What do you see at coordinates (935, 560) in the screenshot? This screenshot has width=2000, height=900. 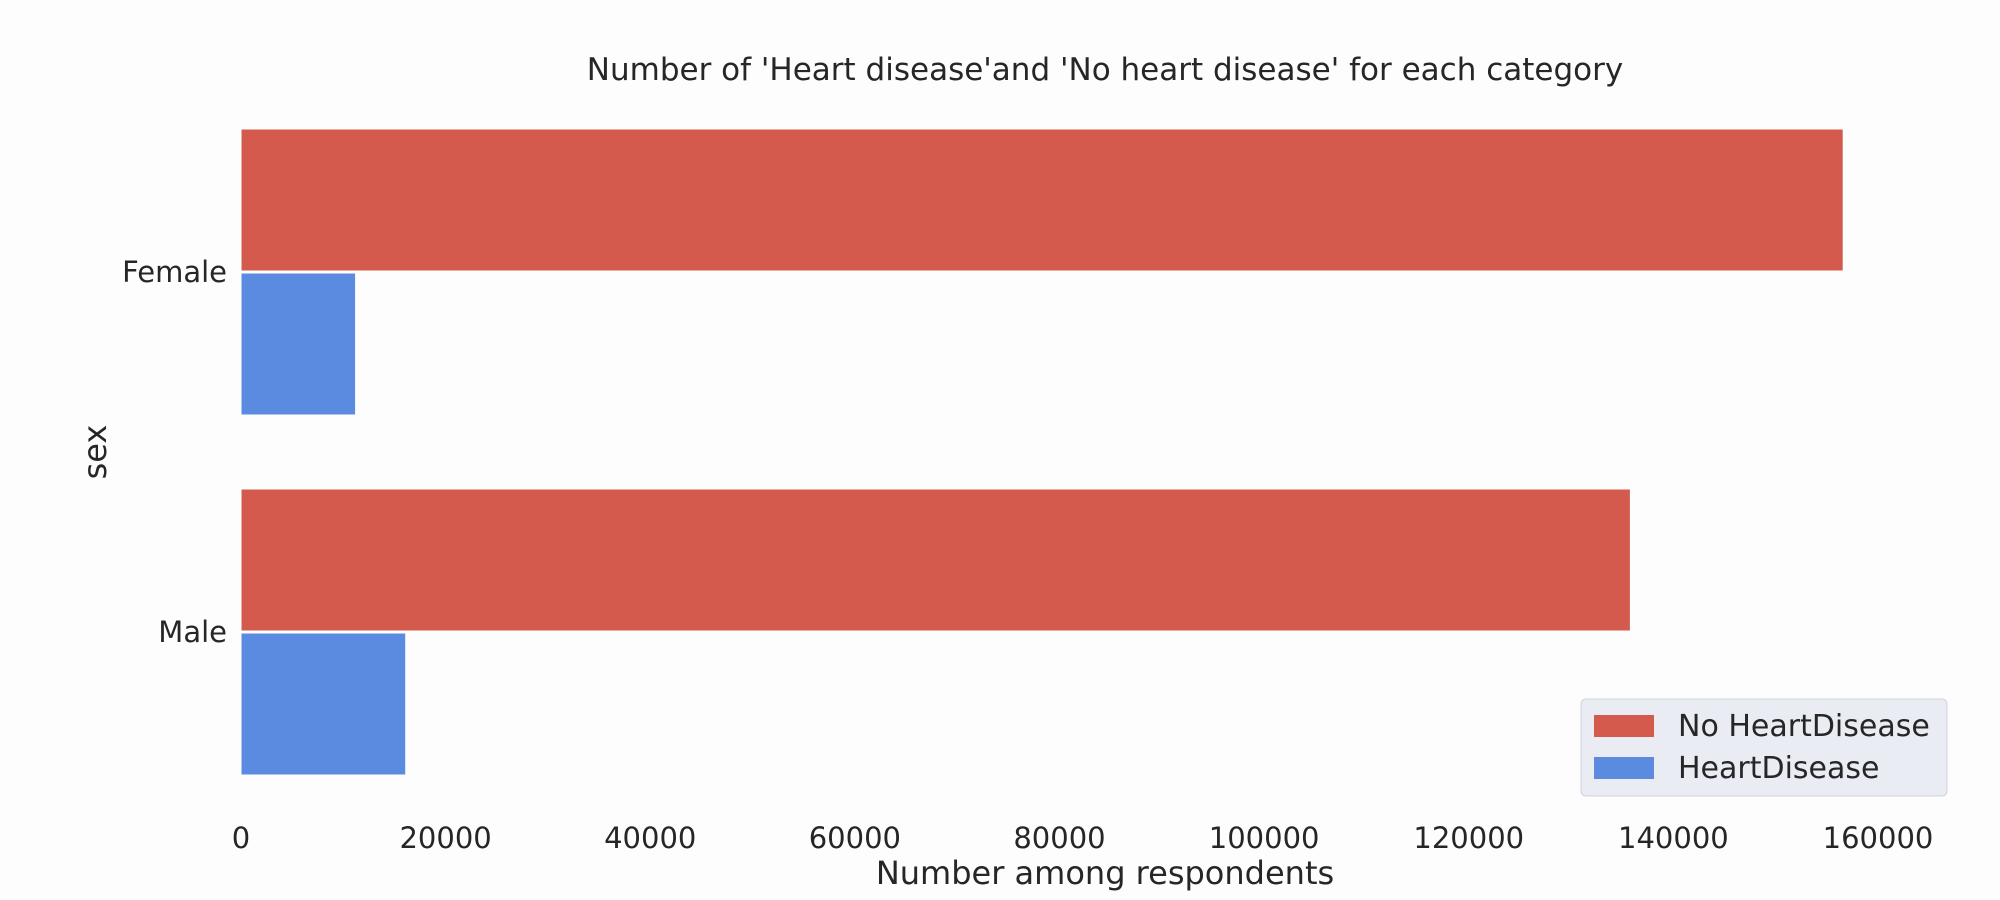 I see `bar-no-heartdisease-male` at bounding box center [935, 560].